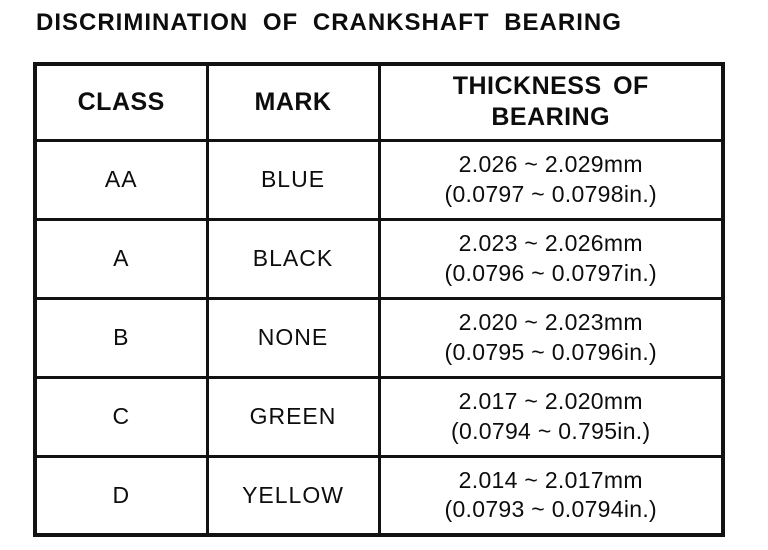 The image size is (768, 550). I want to click on thickness-value: 2.014 ~ 2.017mm (0.0793 ~ 0.0794in.), so click(551, 495).